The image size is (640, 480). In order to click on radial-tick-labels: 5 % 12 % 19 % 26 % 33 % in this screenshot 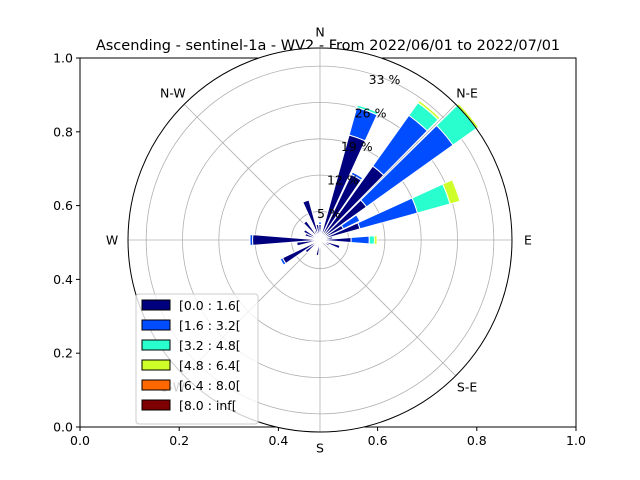, I will do `click(359, 146)`.